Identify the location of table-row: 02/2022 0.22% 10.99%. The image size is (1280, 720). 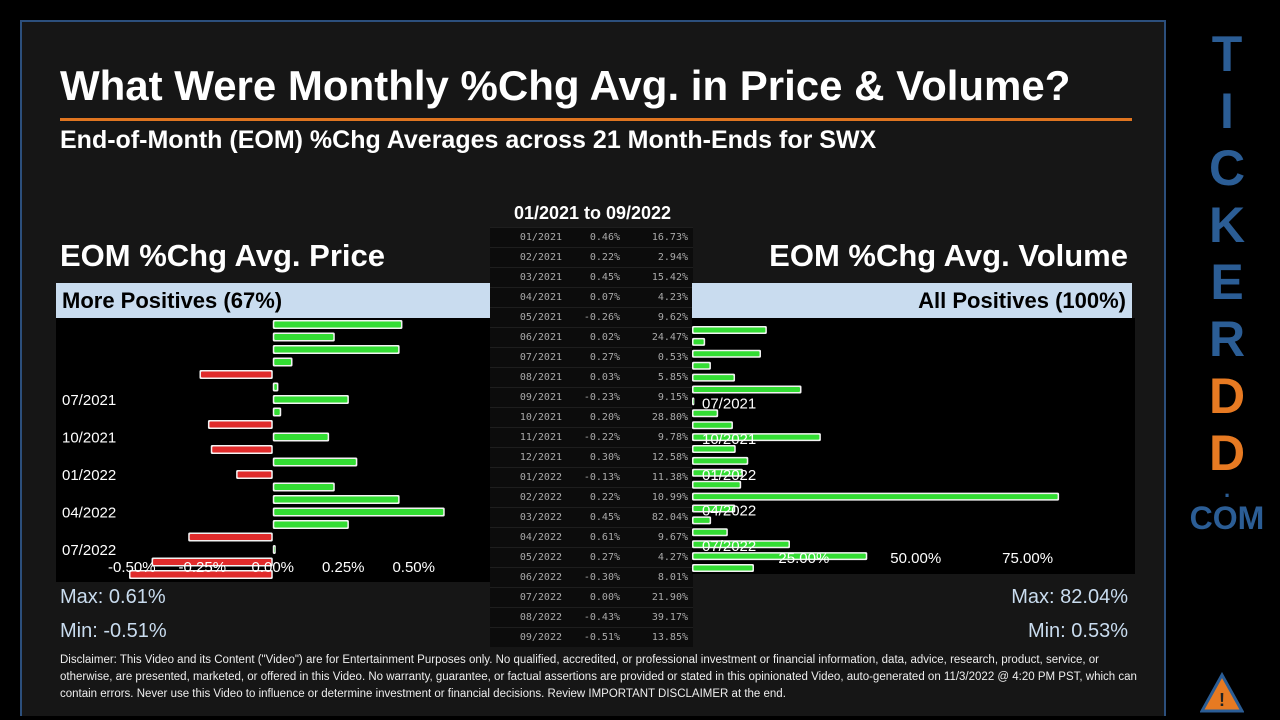
(591, 497).